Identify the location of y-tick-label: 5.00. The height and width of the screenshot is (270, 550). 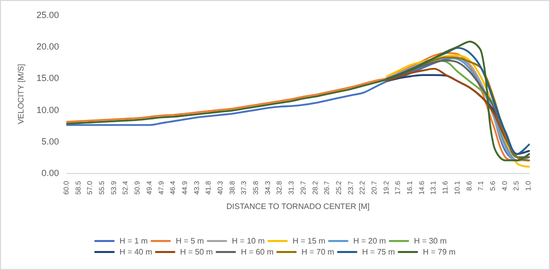
(50, 141).